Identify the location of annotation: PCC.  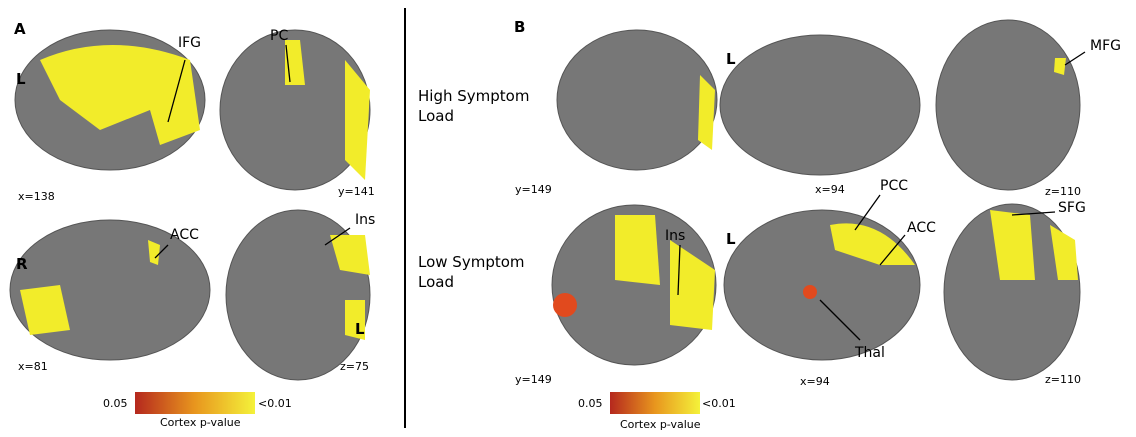
(894, 186).